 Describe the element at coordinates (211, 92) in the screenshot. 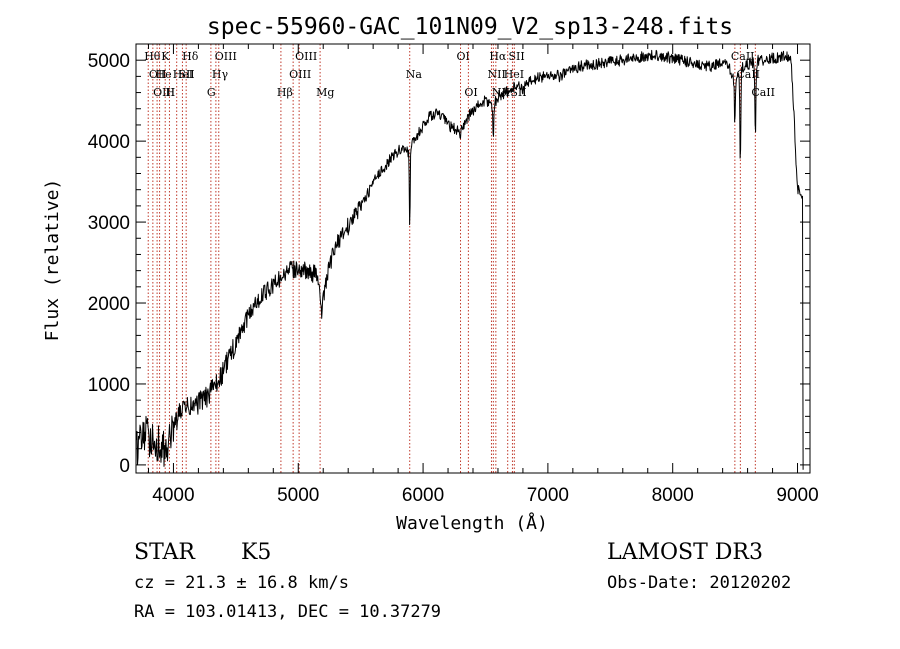

I see `line-marker-label: G` at that location.